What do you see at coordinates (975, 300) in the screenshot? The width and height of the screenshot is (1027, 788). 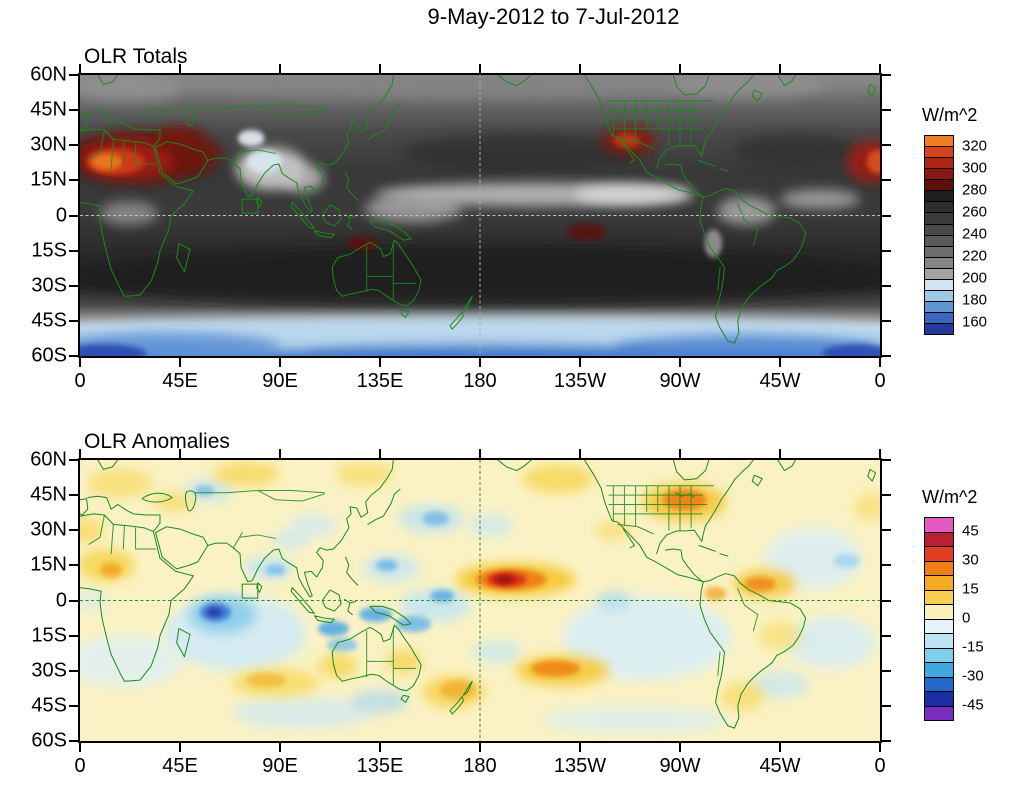 I see `colorbar-tick-label: 180` at bounding box center [975, 300].